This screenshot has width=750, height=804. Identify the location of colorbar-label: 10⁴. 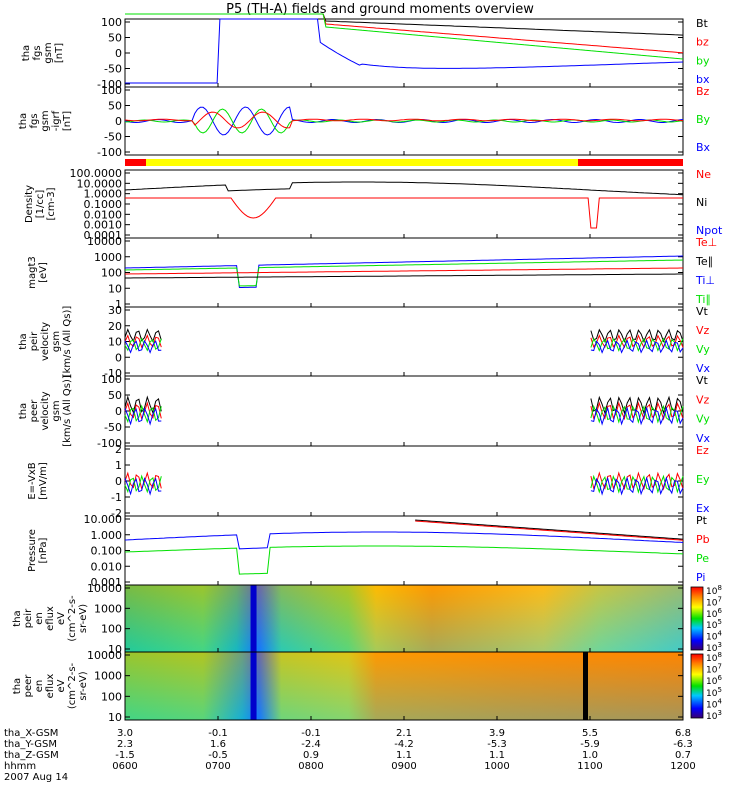
(714, 703).